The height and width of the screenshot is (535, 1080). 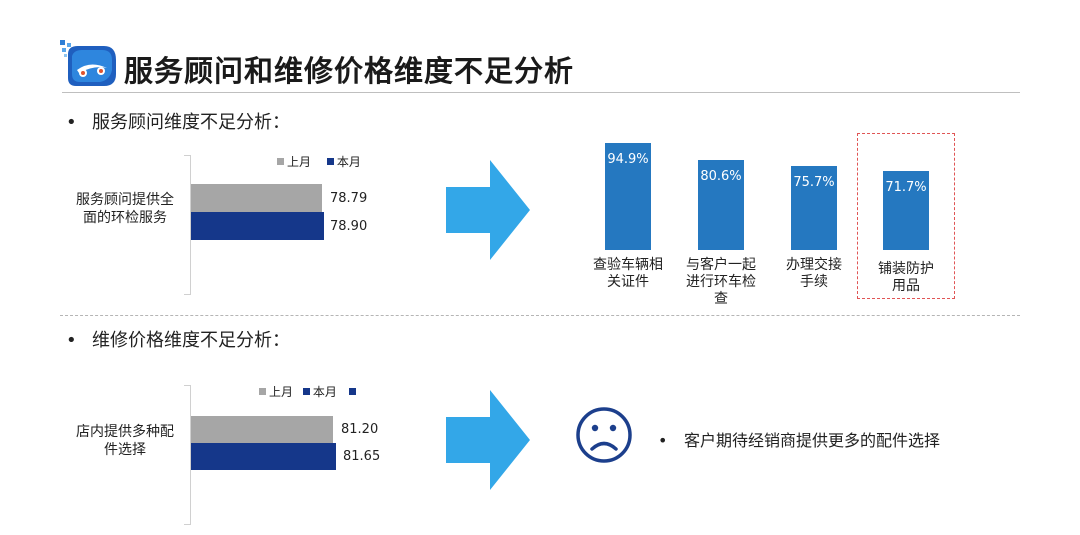 What do you see at coordinates (628, 265) in the screenshot?
I see `column-category-line: 查验车辆相` at bounding box center [628, 265].